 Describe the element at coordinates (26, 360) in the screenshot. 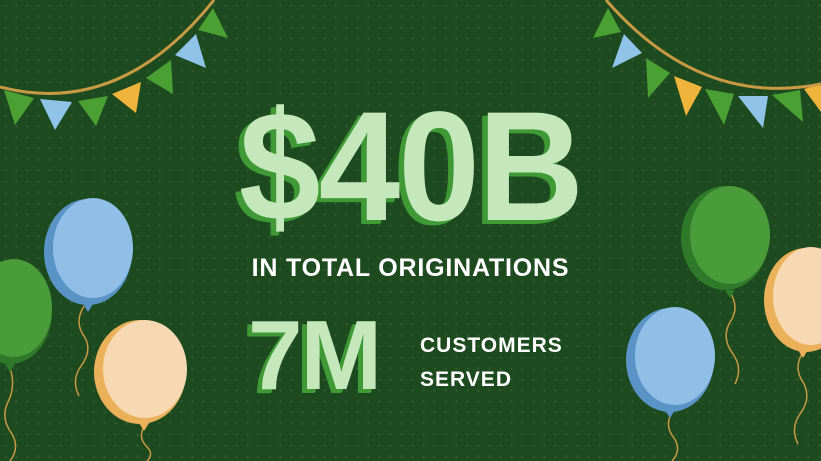

I see `balloon-green-left` at that location.